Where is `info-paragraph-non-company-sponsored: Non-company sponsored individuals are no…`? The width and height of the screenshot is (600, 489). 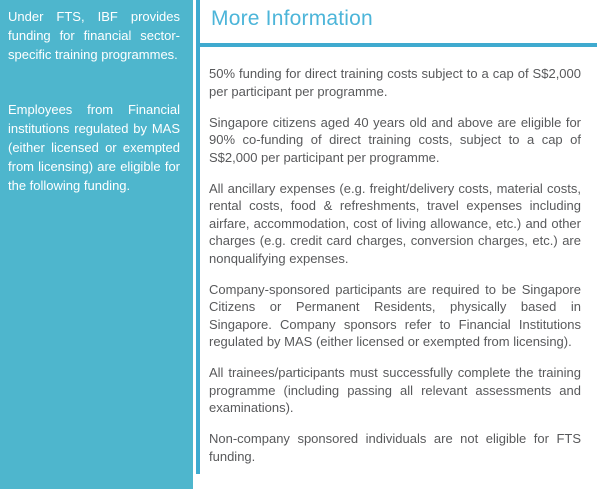 info-paragraph-non-company-sponsored: Non-company sponsored individuals are no… is located at coordinates (395, 447).